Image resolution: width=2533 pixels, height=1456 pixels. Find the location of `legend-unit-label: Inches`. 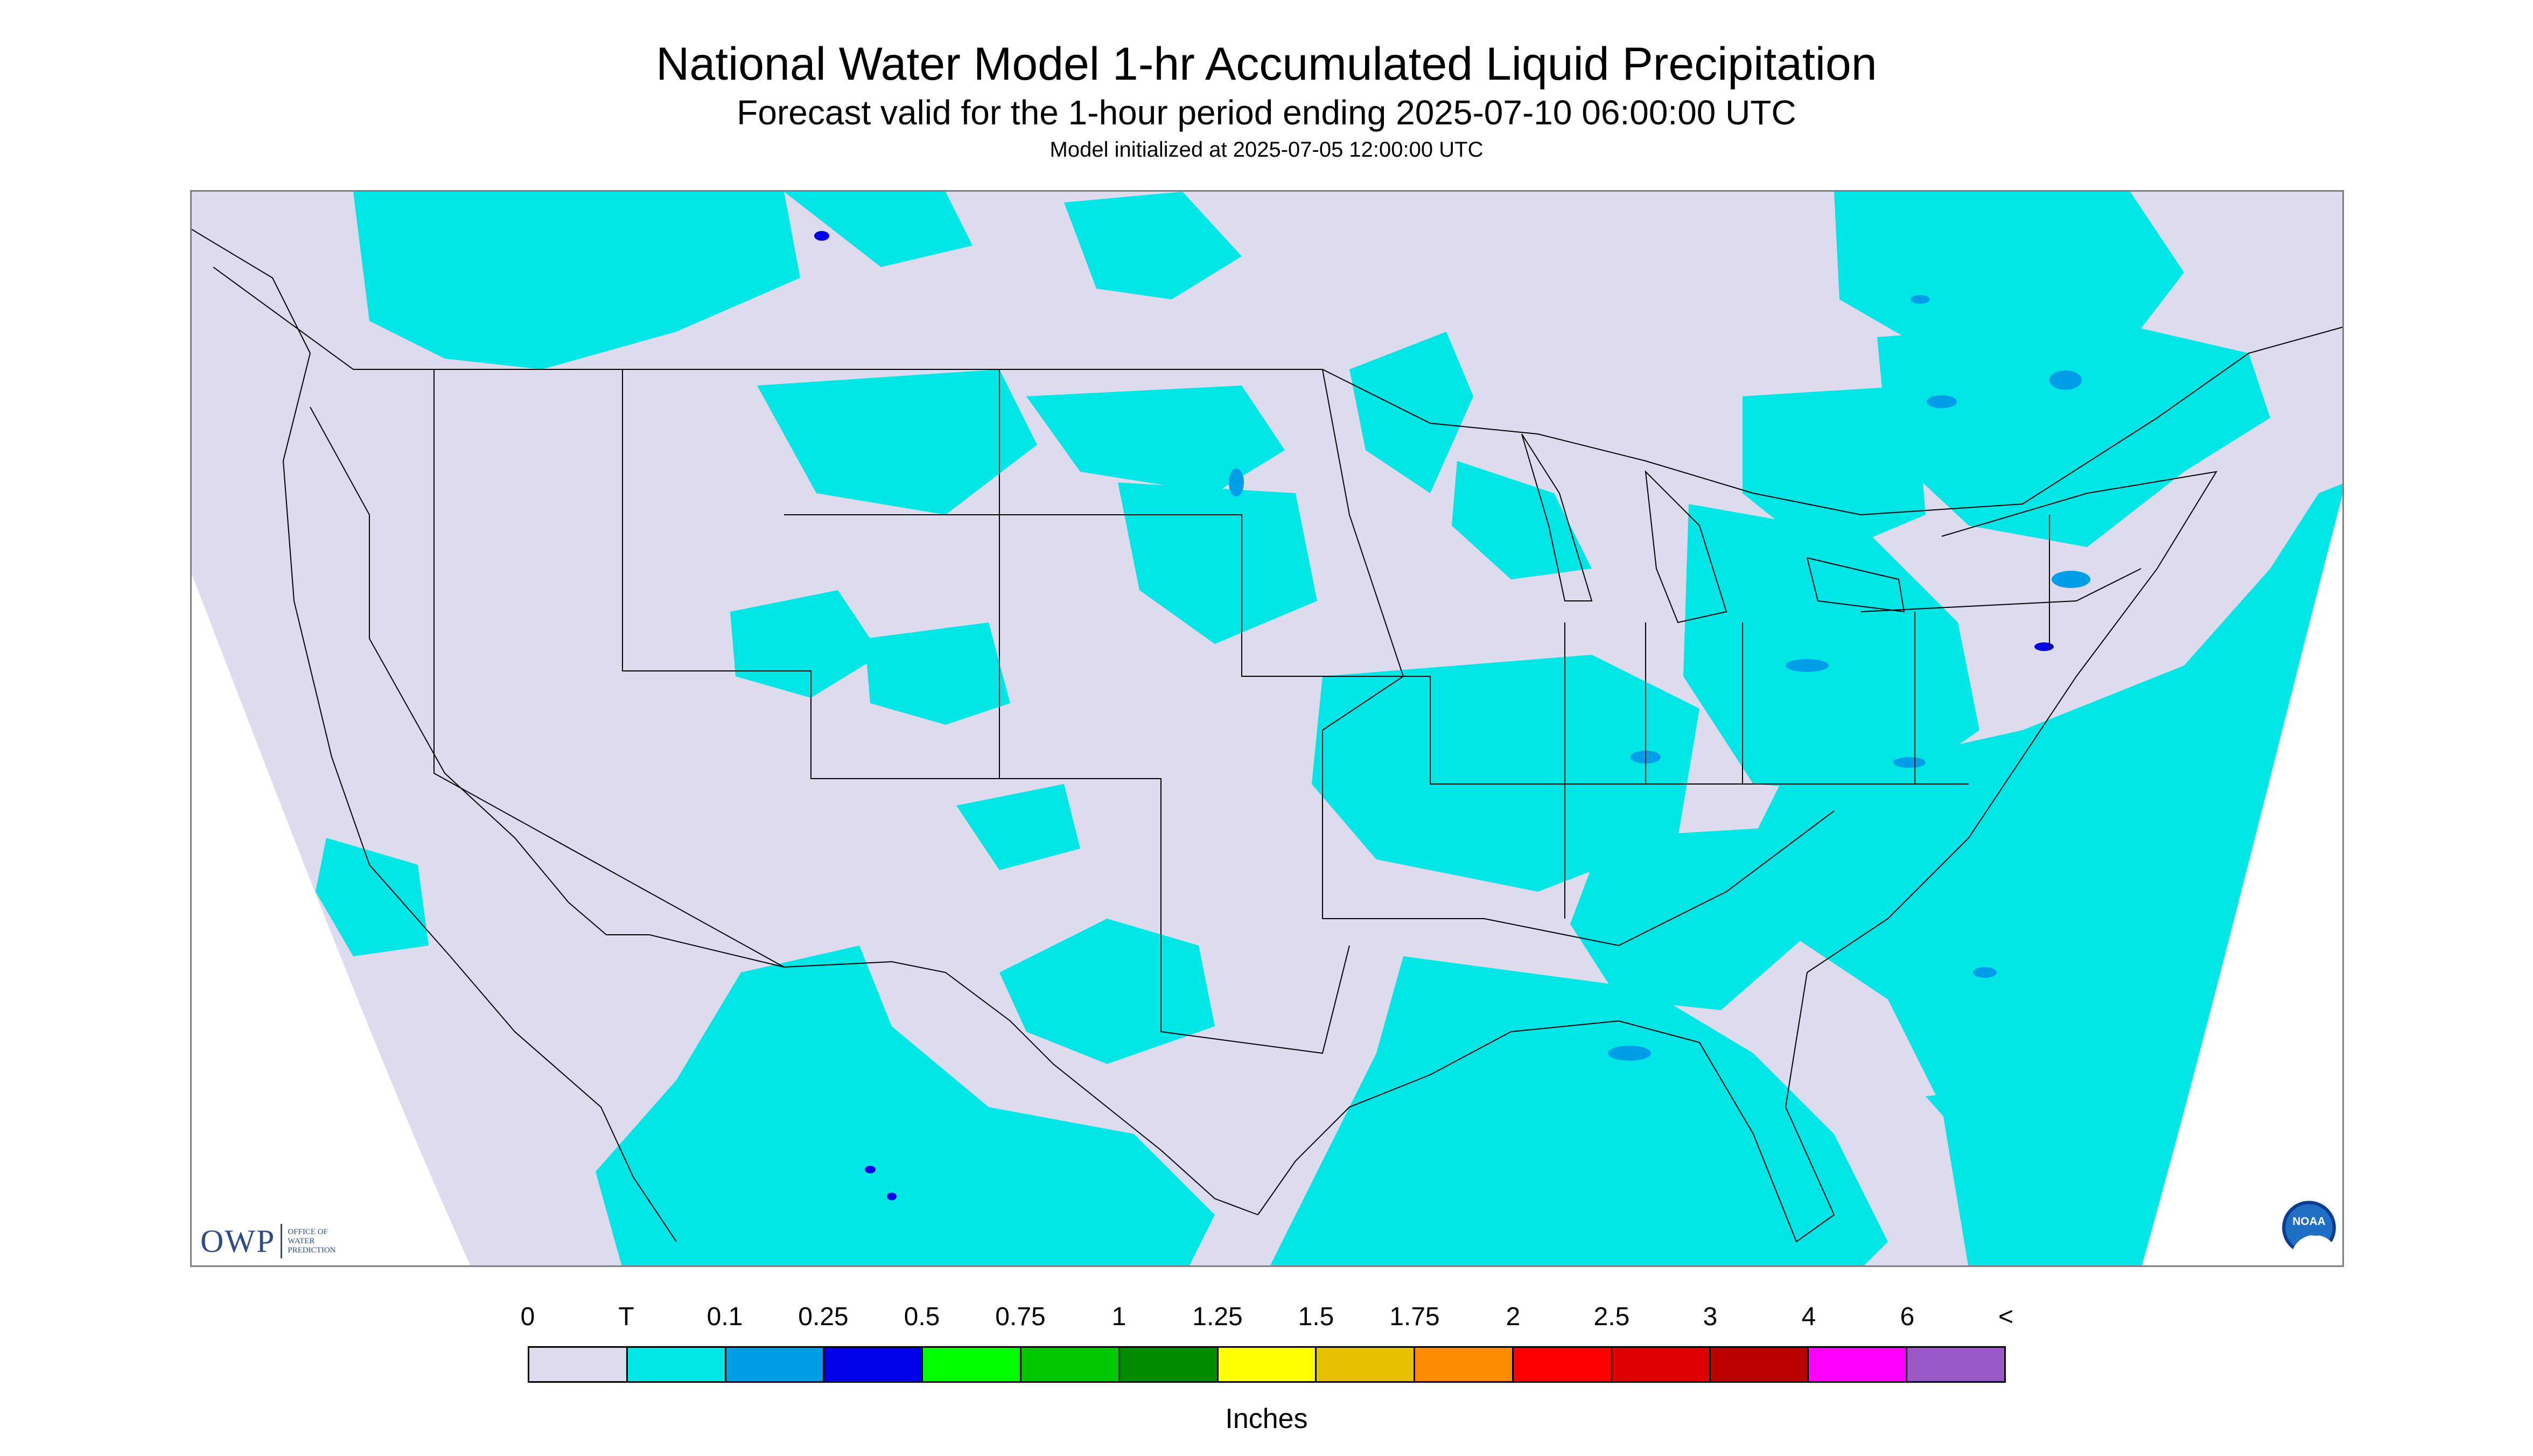

legend-unit-label: Inches is located at coordinates (1266, 1418).